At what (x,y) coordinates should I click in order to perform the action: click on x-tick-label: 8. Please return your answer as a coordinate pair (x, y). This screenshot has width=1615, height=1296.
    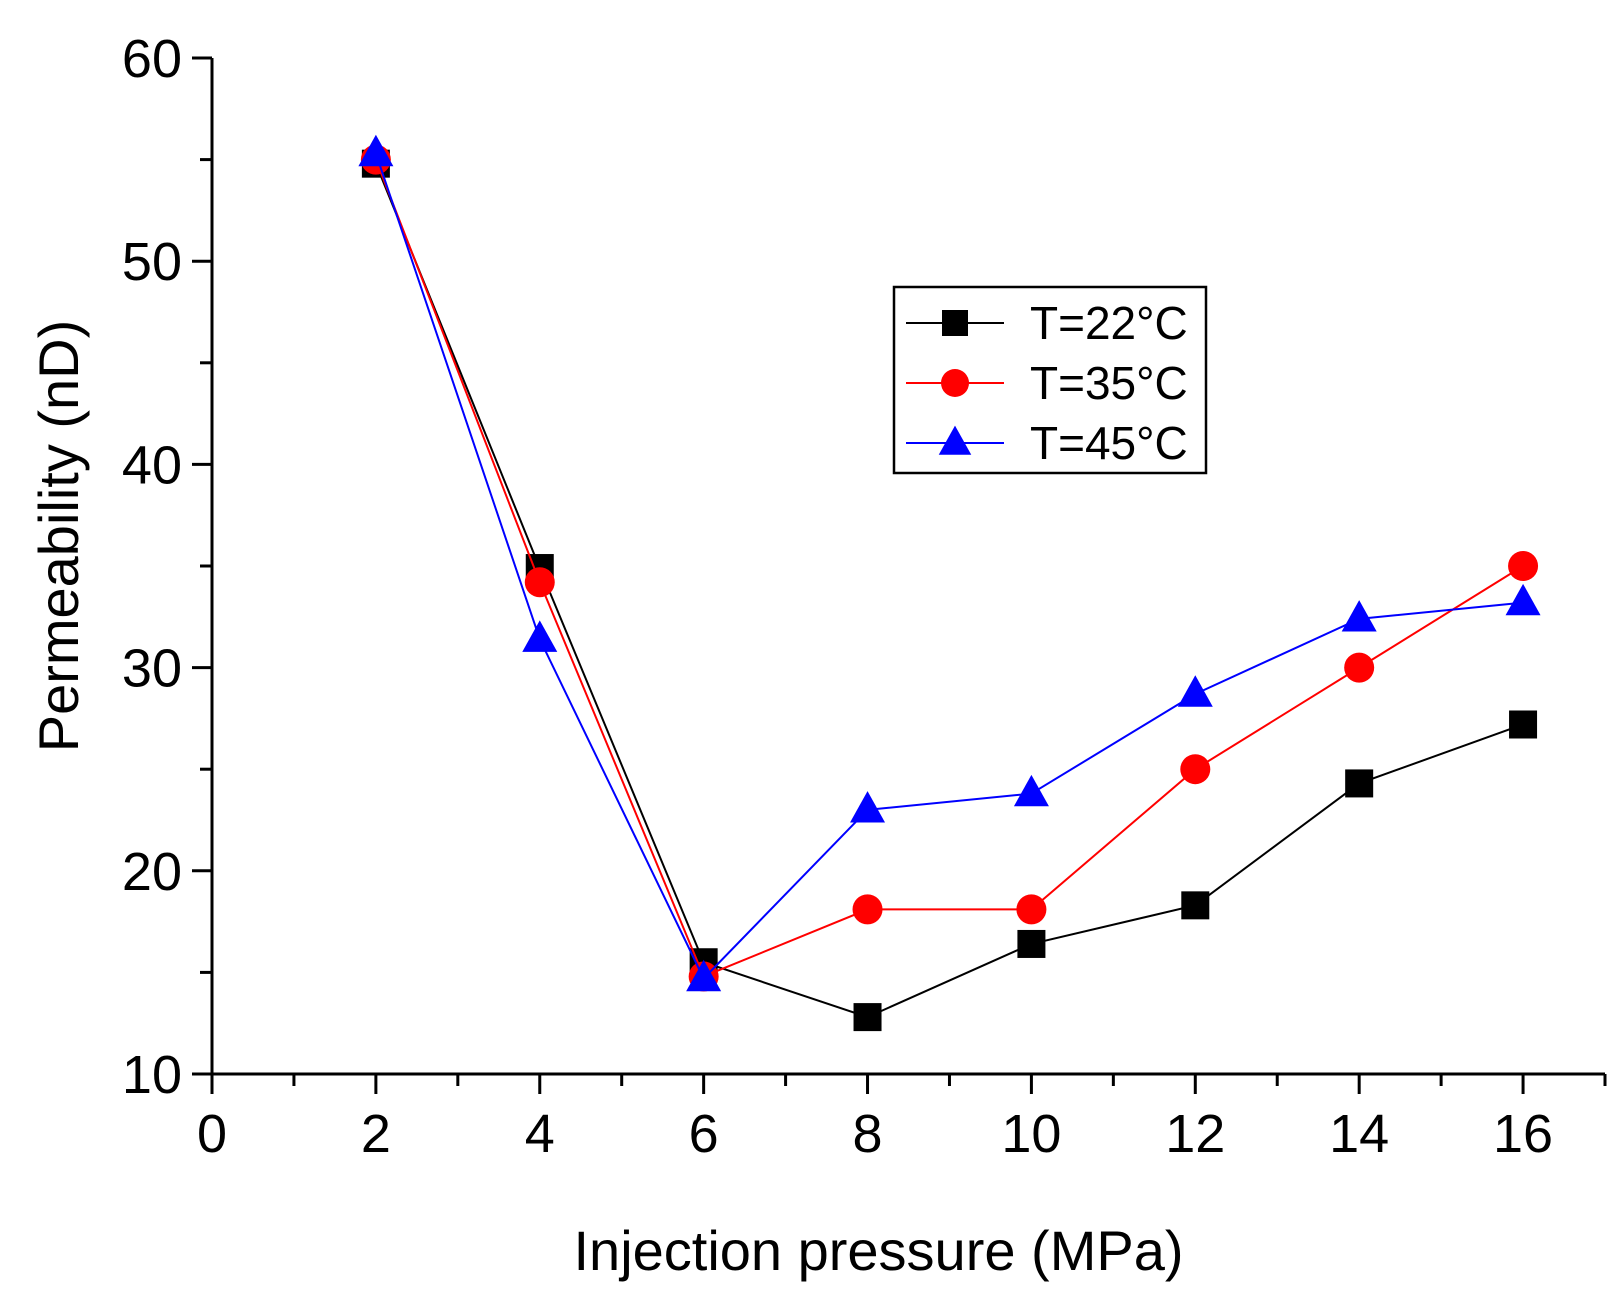
    Looking at the image, I should click on (868, 1134).